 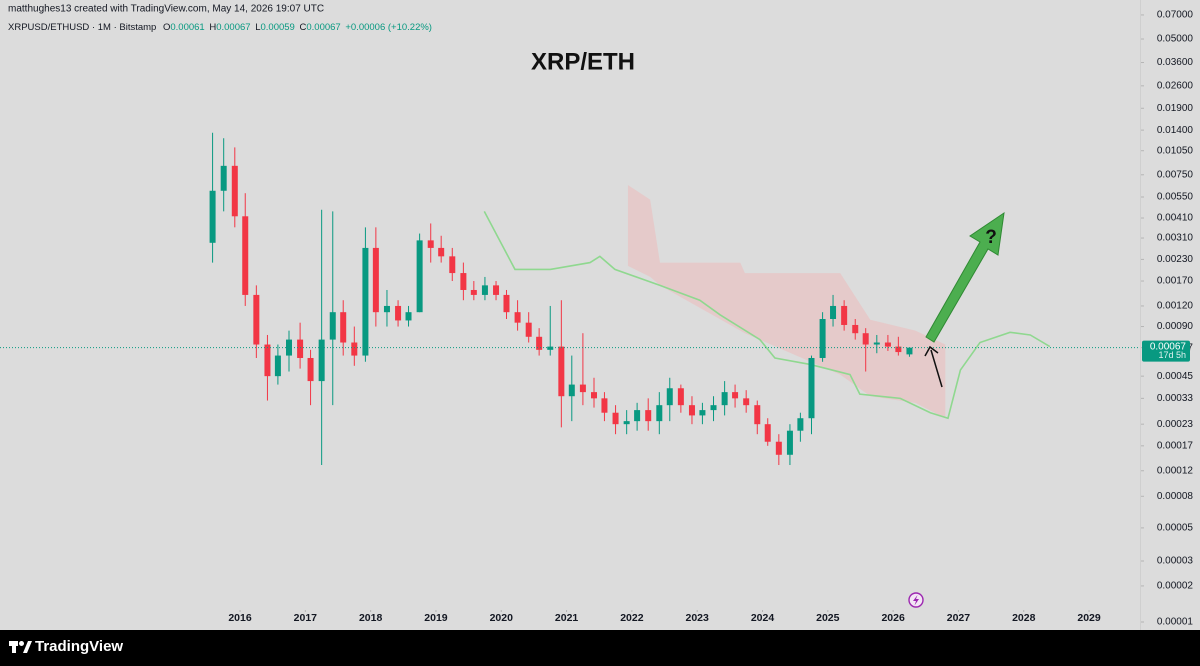 What do you see at coordinates (1175, 586) in the screenshot?
I see `y-tick-label: 0.00002` at bounding box center [1175, 586].